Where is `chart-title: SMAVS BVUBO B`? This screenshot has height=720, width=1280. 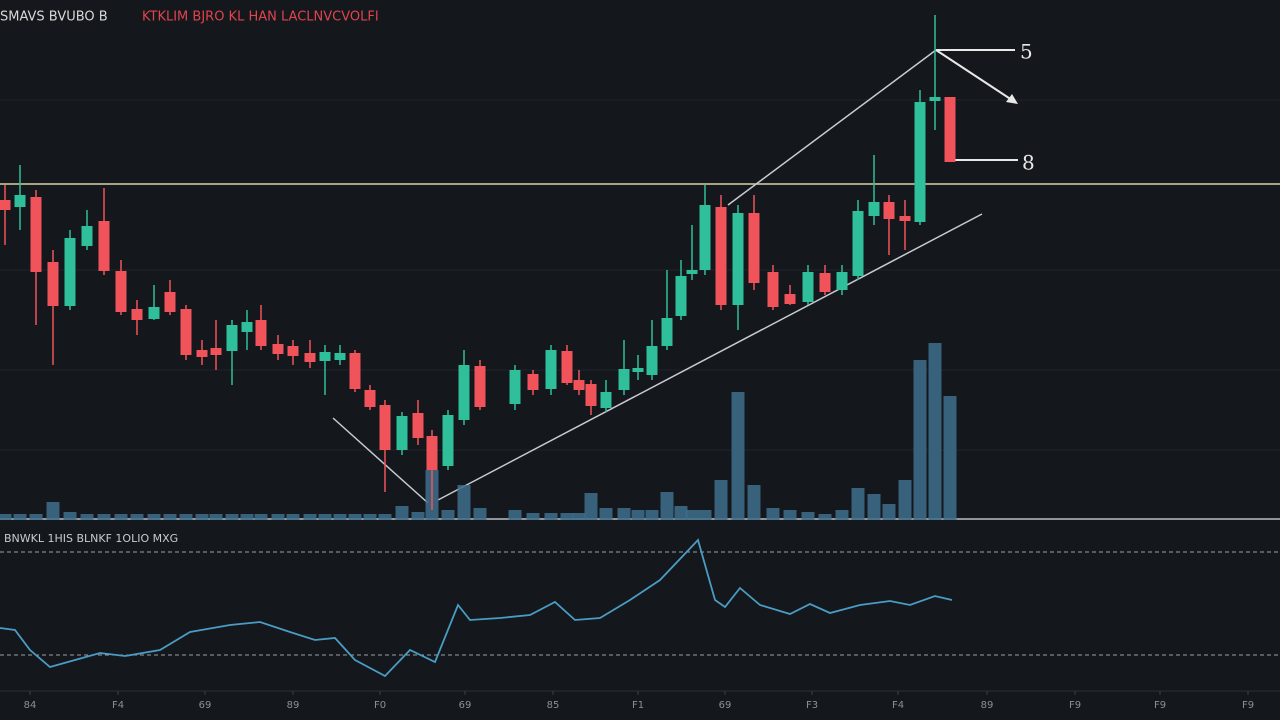
chart-title: SMAVS BVUBO B is located at coordinates (54, 17).